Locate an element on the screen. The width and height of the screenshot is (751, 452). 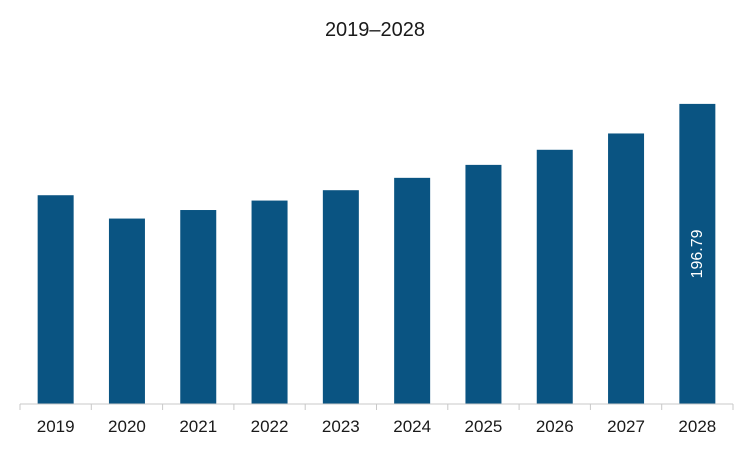
bar-2025 is located at coordinates (483, 284).